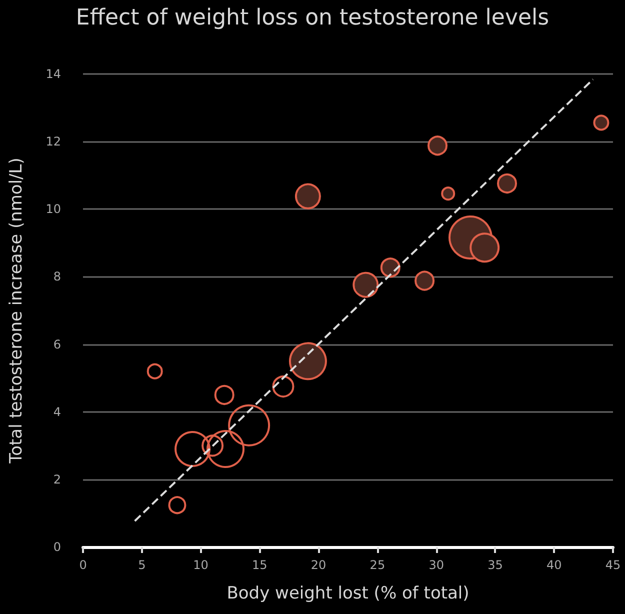 This screenshot has height=614, width=625. I want to click on chart-title: Effect of weight loss on testosterone levels, so click(313, 18).